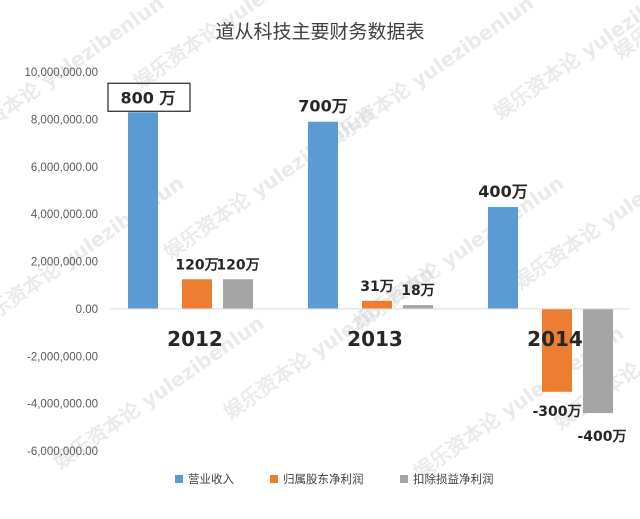 The height and width of the screenshot is (519, 640). What do you see at coordinates (502, 191) in the screenshot?
I see `data-label: 400万` at bounding box center [502, 191].